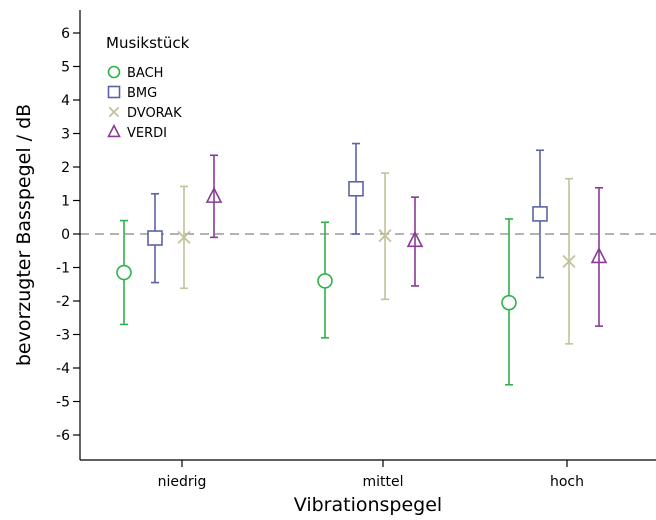 This screenshot has height=520, width=656. I want to click on x-axis-title: Vibrationspegel, so click(368, 505).